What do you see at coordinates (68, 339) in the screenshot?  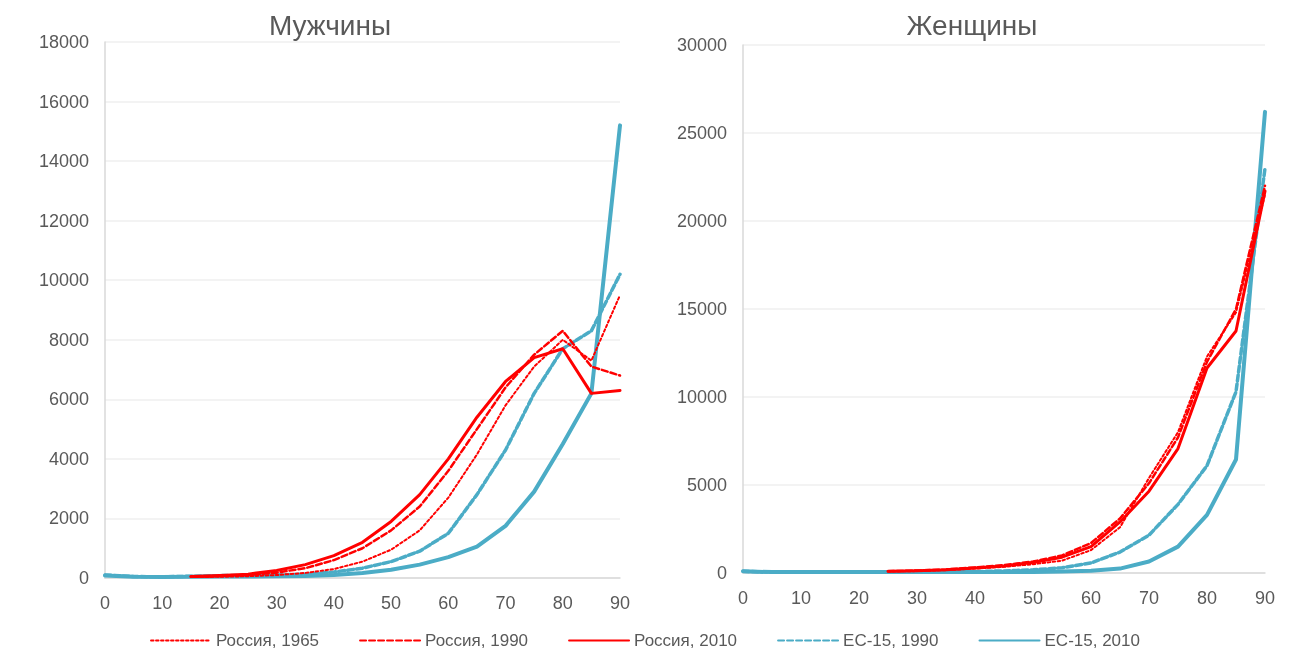 I see `y-tick-label: 8000` at bounding box center [68, 339].